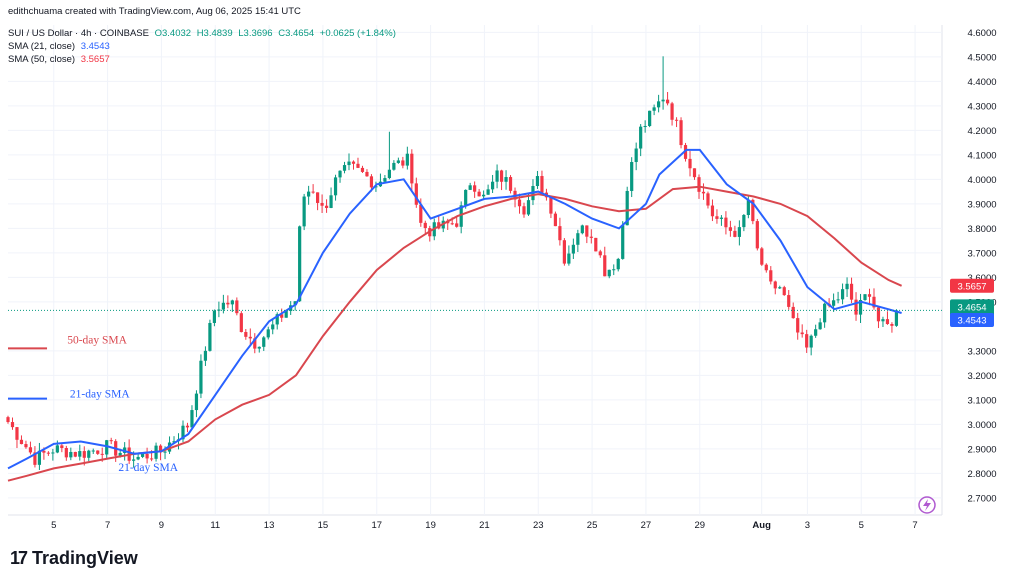  I want to click on y-tick-label: 4.1000, so click(981, 155).